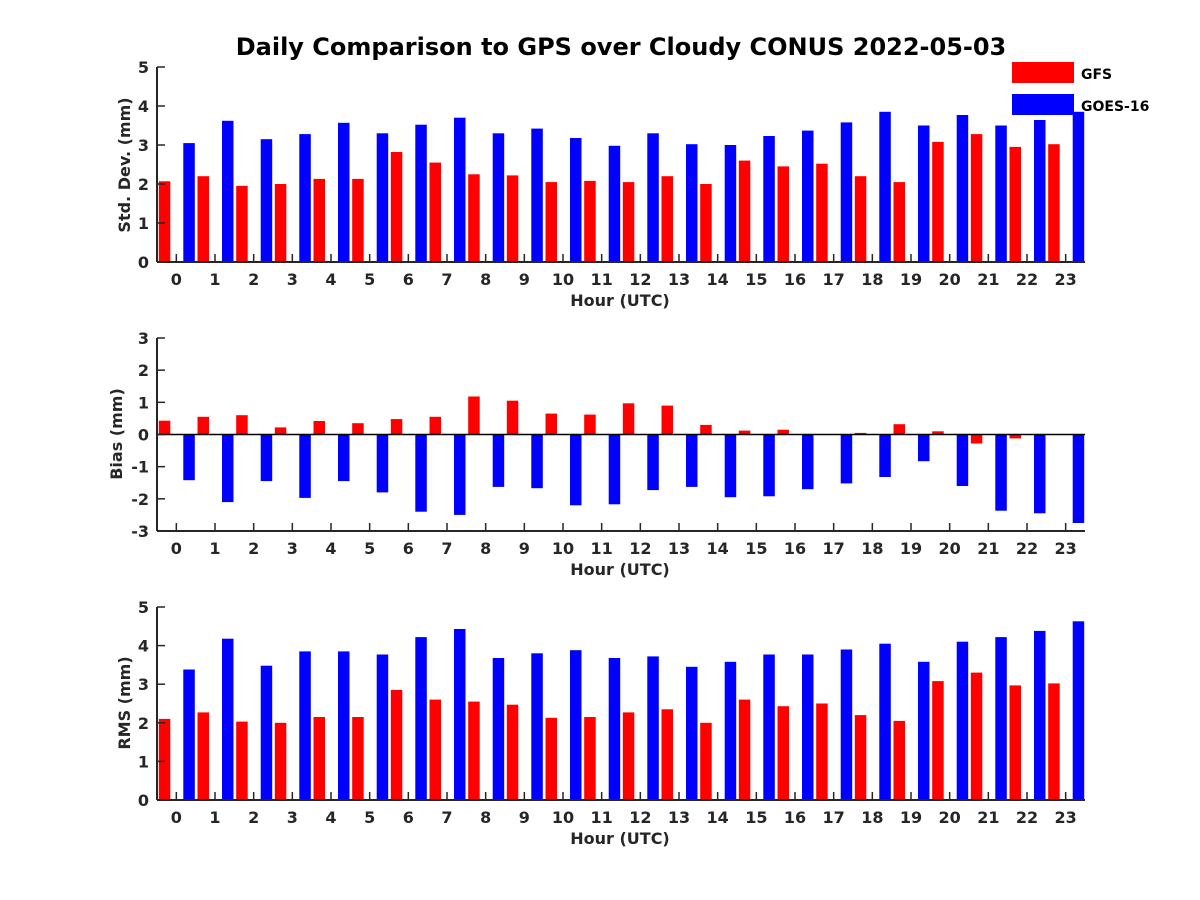 The image size is (1200, 900). Describe the element at coordinates (446, 817) in the screenshot. I see `x-tick-label: 7` at that location.